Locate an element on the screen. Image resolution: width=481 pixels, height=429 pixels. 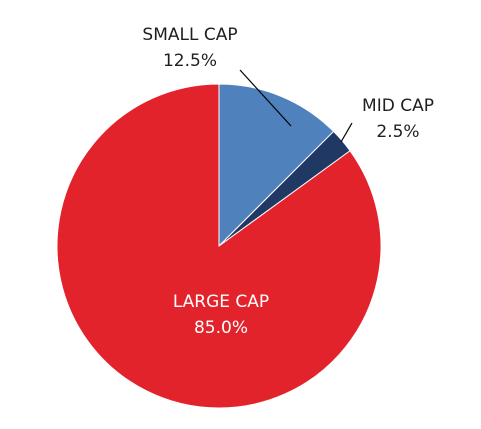
large-cap-value-label: 85.0% is located at coordinates (221, 328).